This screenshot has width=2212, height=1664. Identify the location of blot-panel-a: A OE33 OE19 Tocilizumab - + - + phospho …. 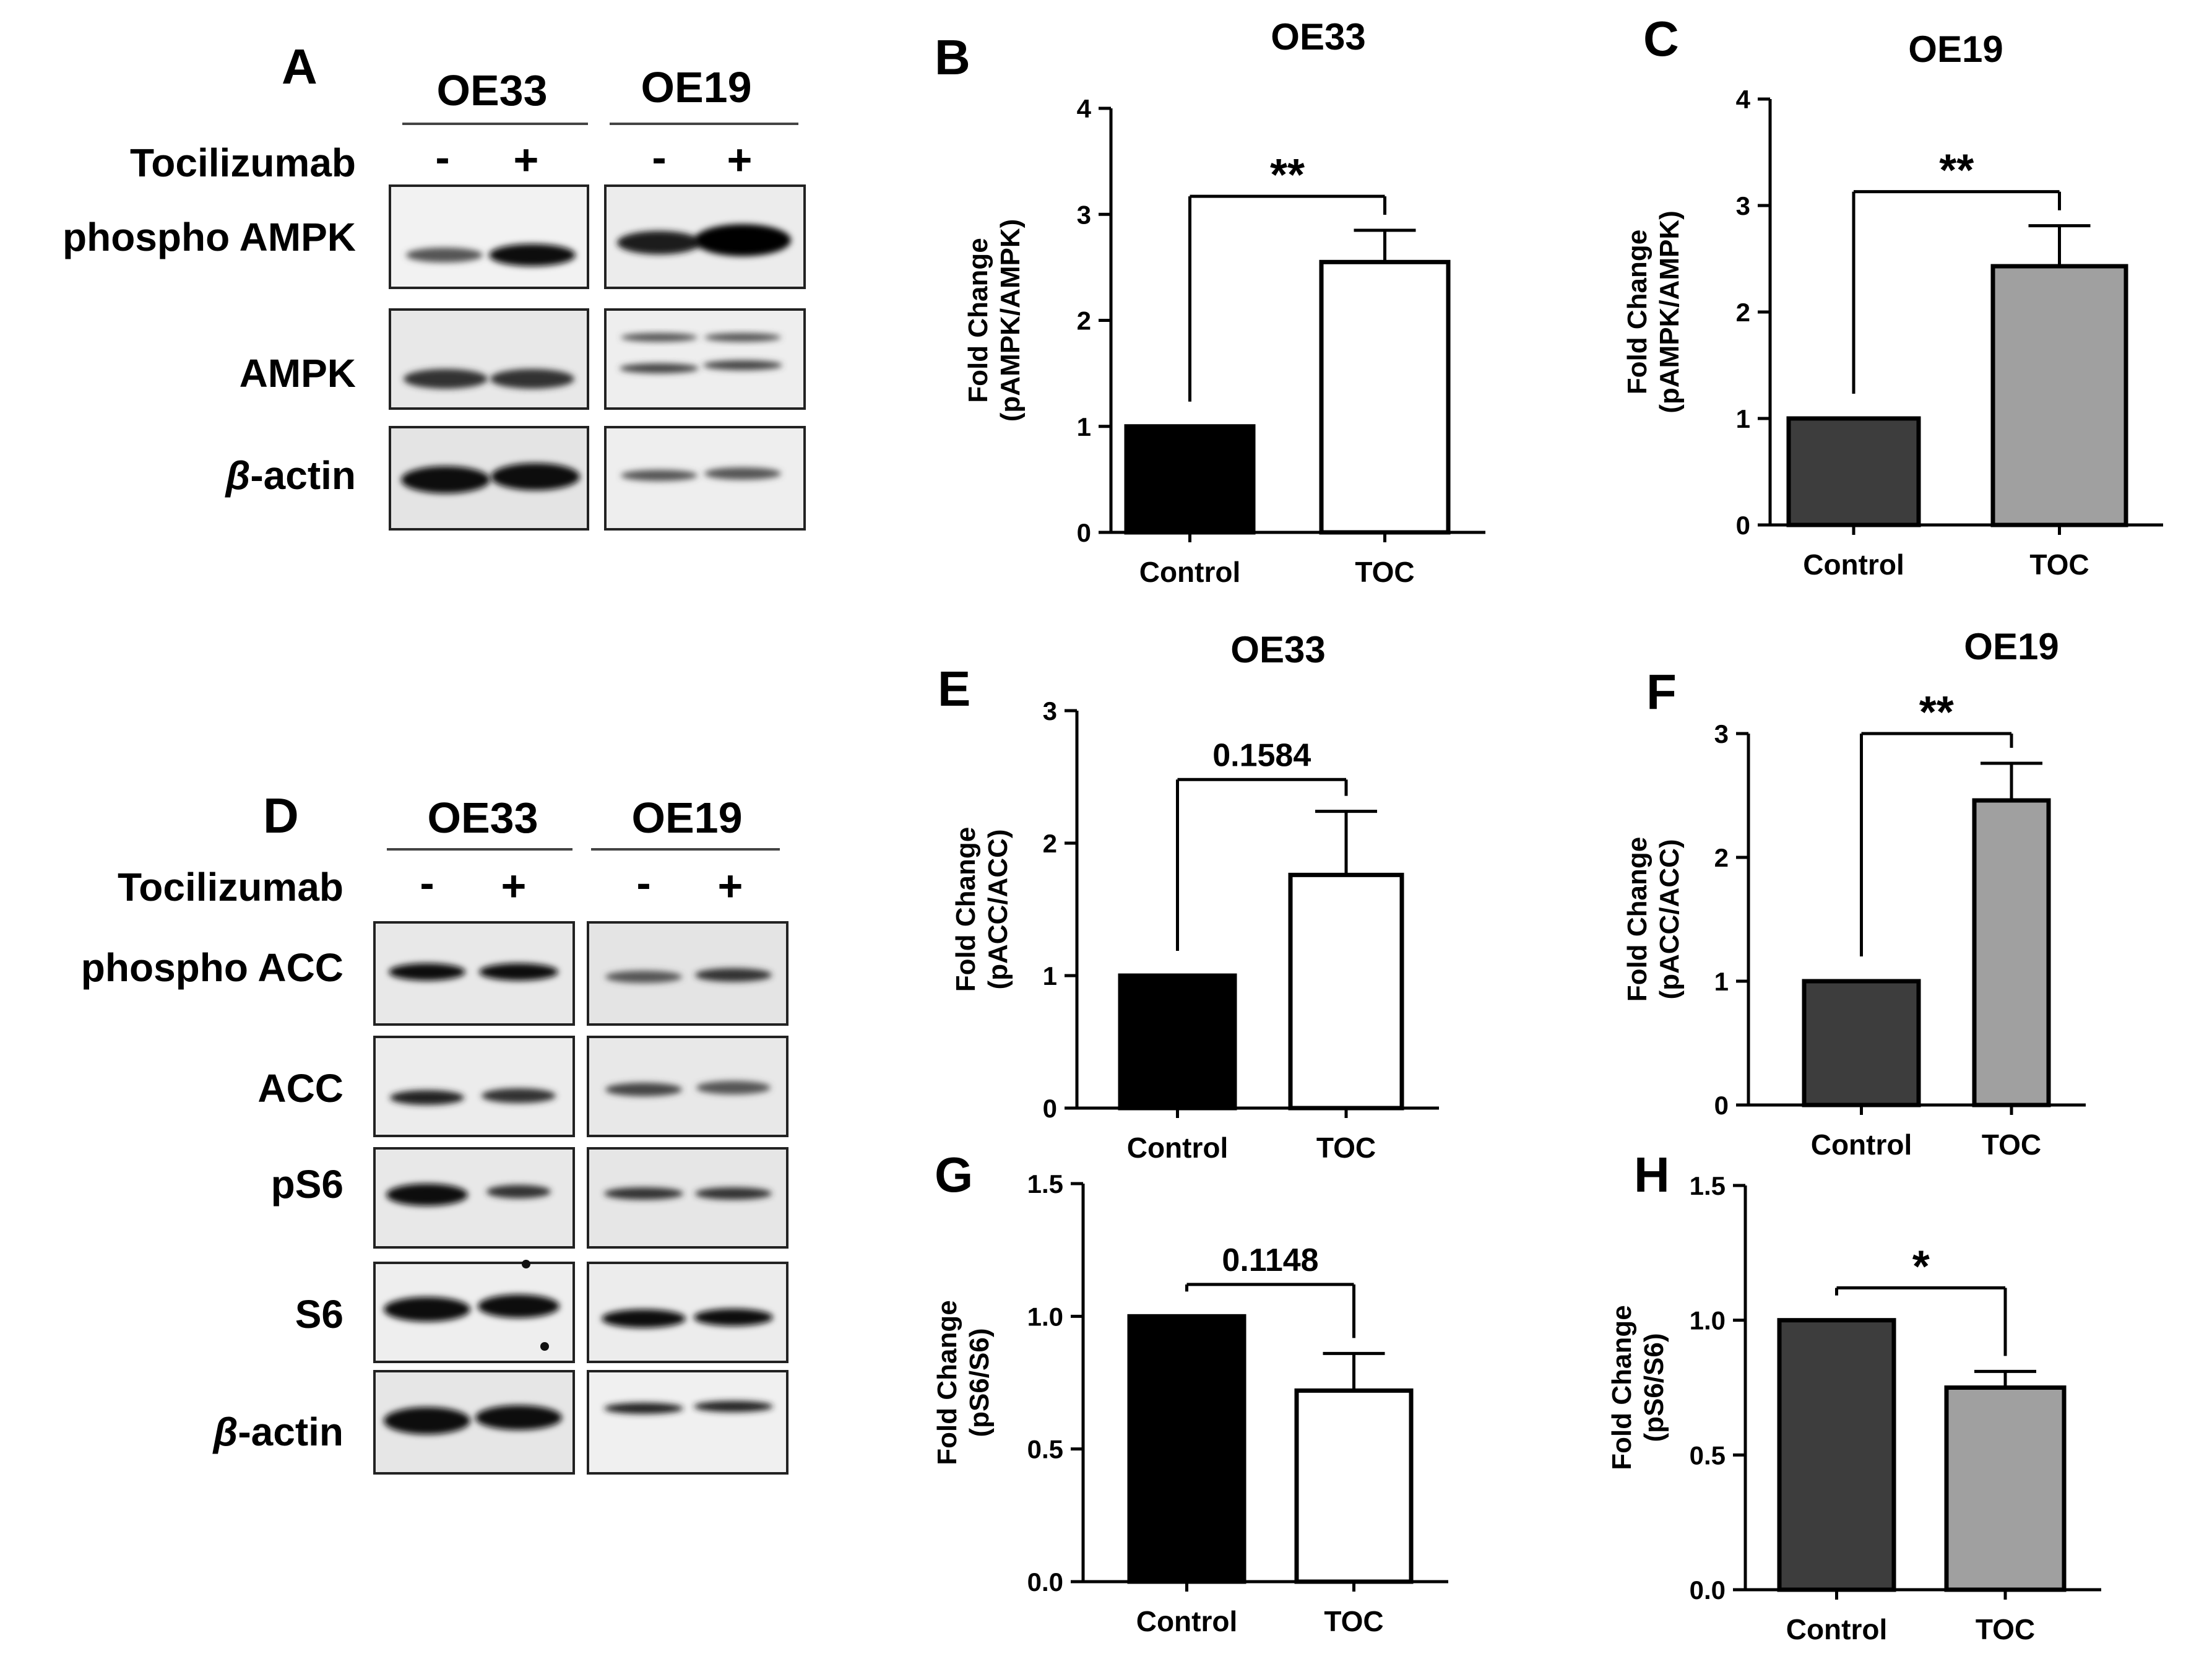
(434, 285).